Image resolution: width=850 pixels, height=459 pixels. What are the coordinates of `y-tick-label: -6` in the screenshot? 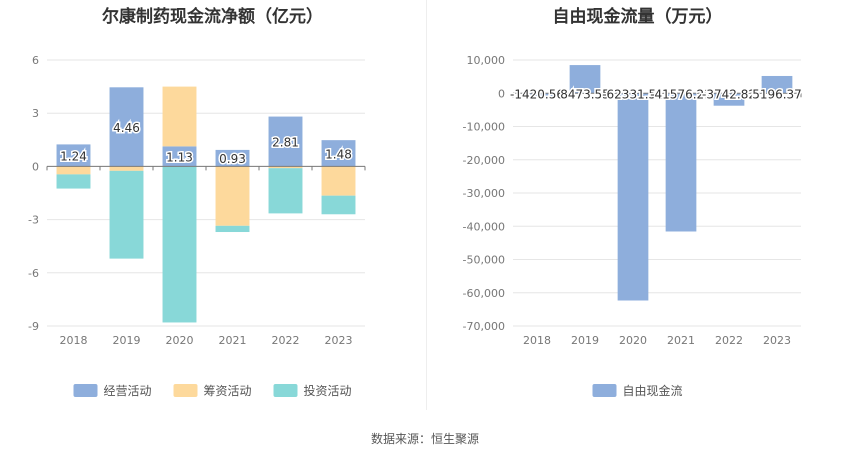 It's located at (33, 273).